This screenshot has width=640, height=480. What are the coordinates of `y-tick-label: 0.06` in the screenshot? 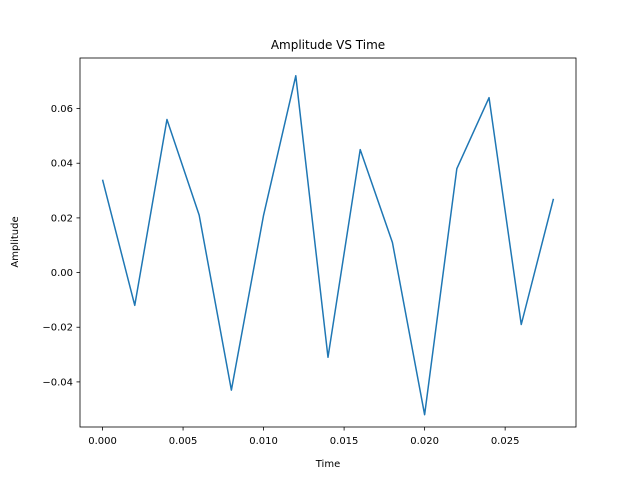 It's located at (62, 109).